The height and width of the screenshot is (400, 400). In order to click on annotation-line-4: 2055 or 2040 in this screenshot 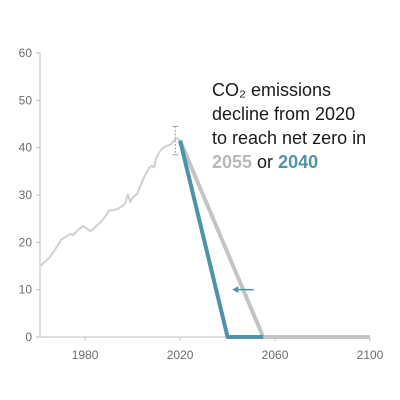, I will do `click(265, 162)`.